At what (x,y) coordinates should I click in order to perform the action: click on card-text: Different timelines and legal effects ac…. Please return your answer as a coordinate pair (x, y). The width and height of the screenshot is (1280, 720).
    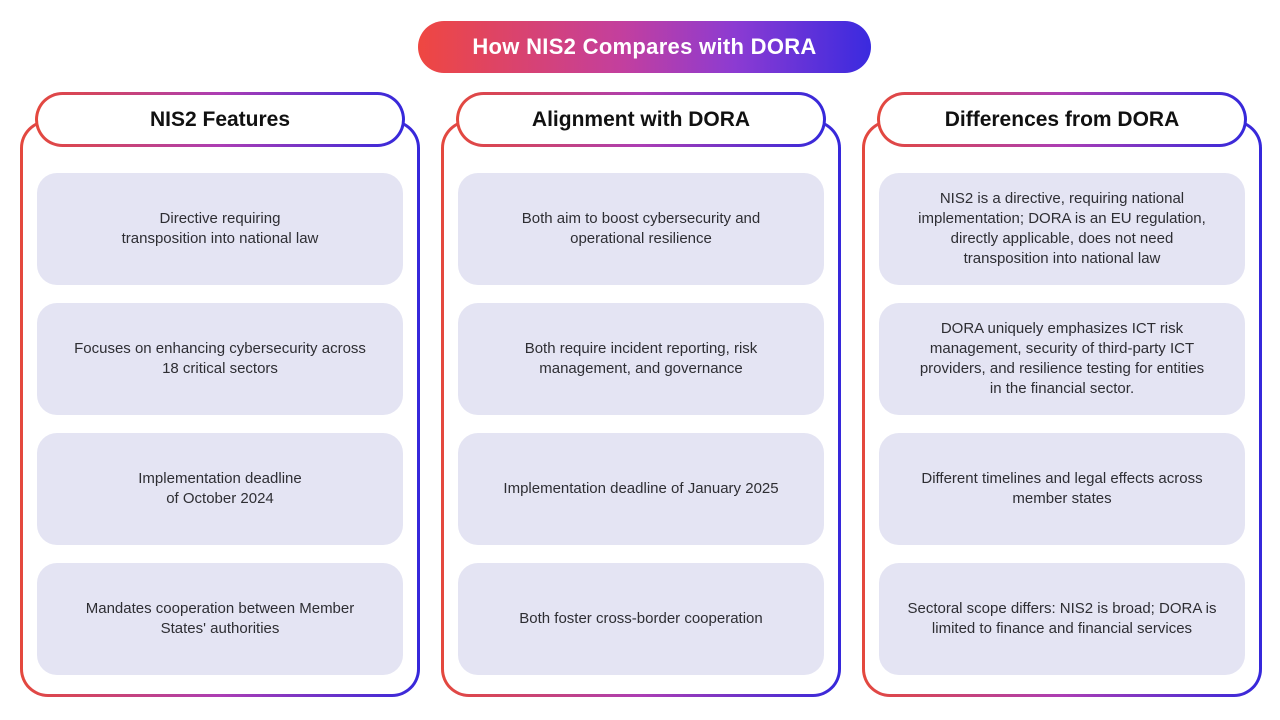
    Looking at the image, I should click on (1062, 488).